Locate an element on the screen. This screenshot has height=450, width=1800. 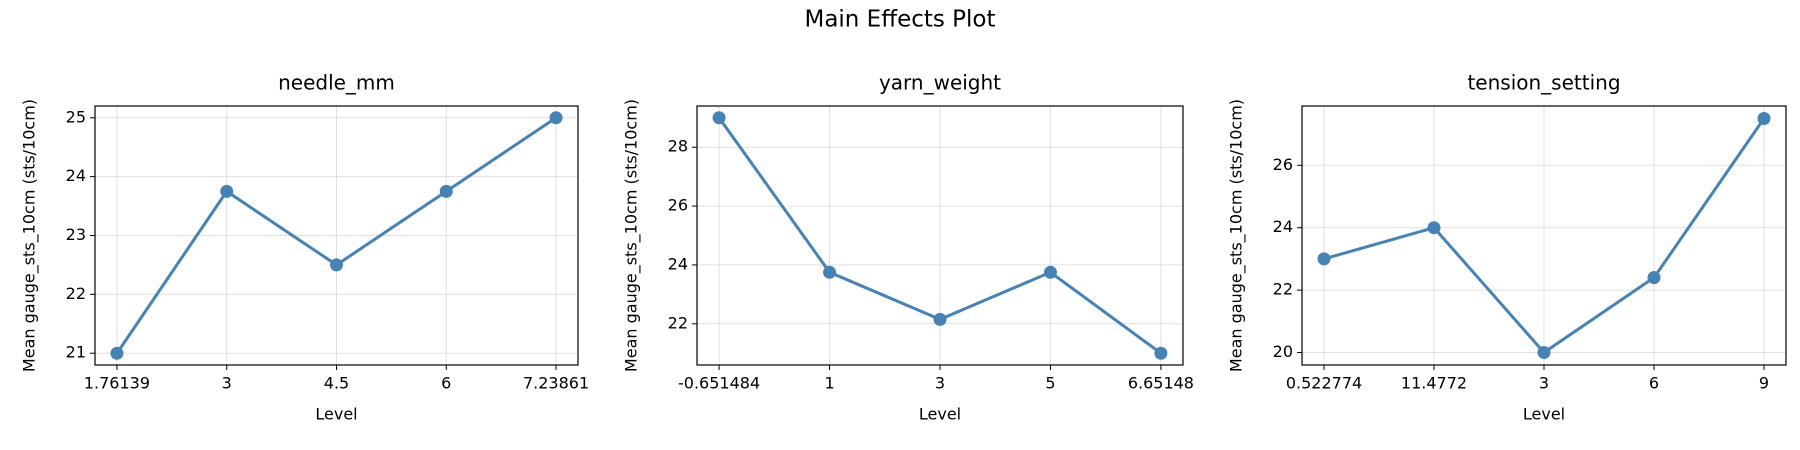
figure-title: Main Effects Plot is located at coordinates (899, 20).